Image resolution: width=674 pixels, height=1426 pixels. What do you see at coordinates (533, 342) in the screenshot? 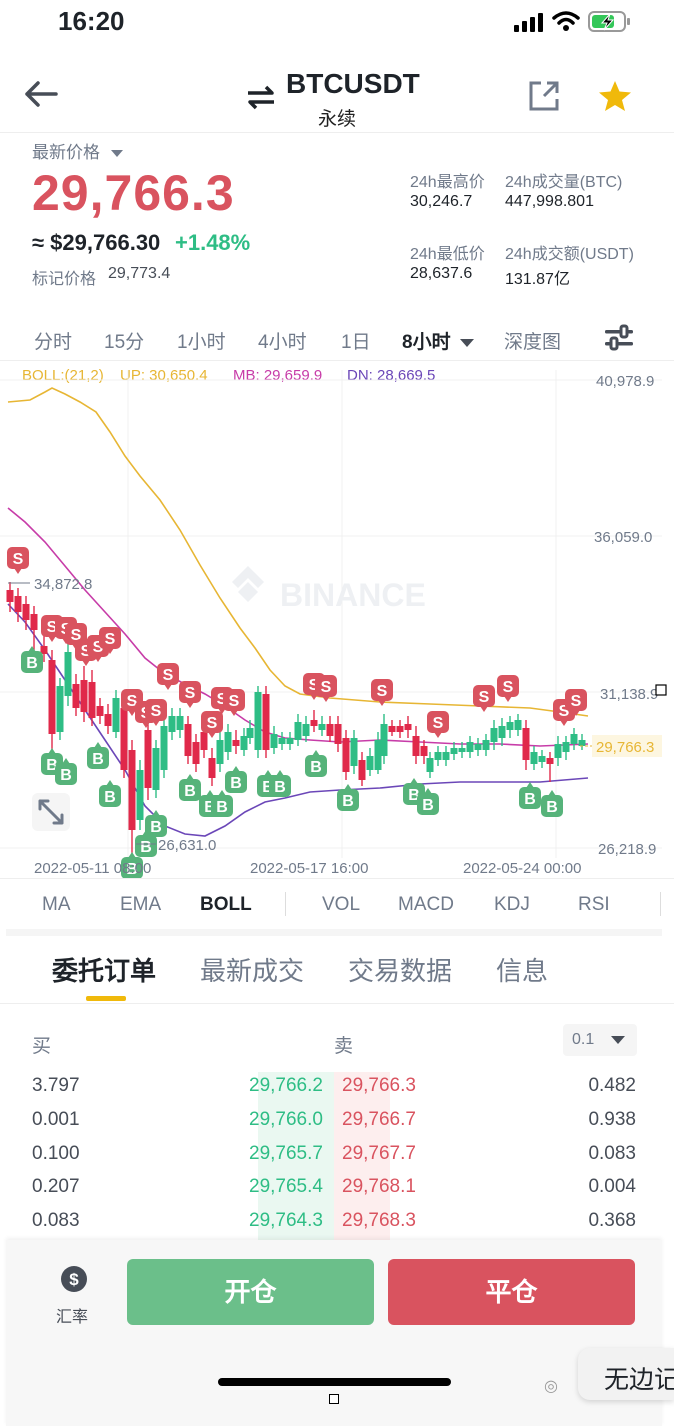
I see `interval-tab-depth: 深度图` at bounding box center [533, 342].